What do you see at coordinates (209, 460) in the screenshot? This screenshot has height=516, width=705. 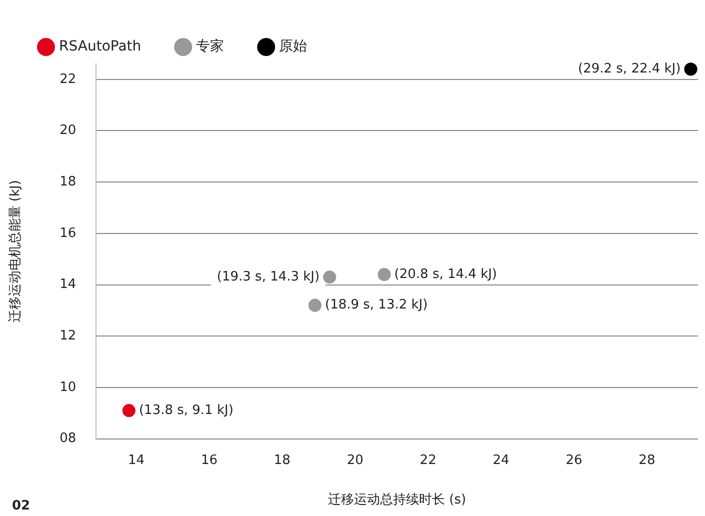 I see `x-tick-label: 16` at bounding box center [209, 460].